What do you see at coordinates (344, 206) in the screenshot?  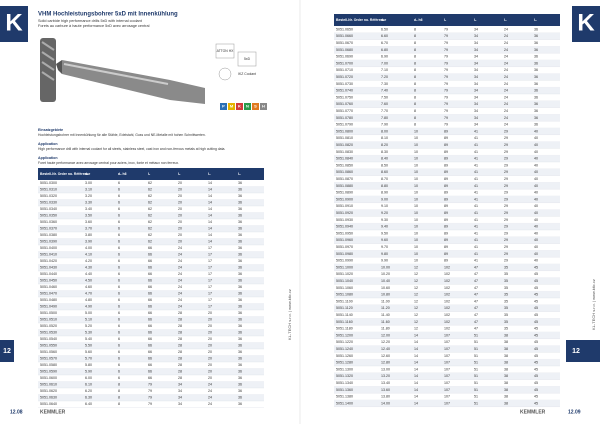 I see `table-cell: 5051.0910` at bounding box center [344, 206].